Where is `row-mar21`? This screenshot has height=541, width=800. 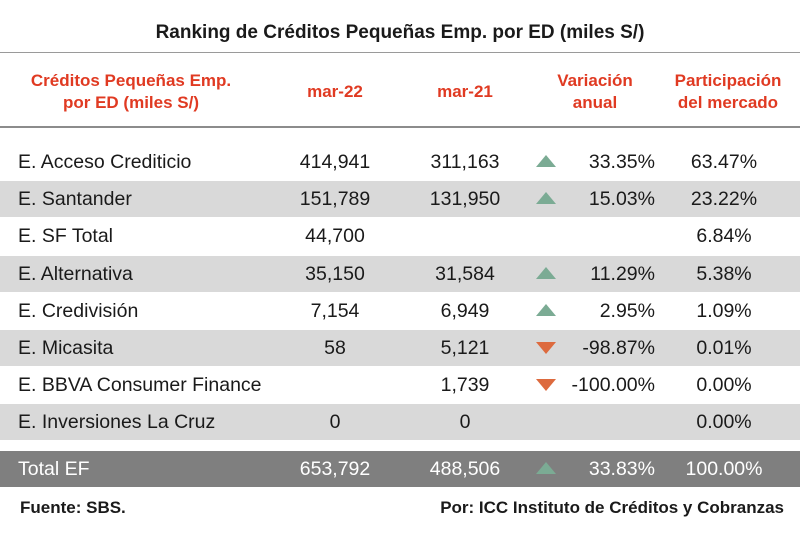 row-mar21 is located at coordinates (465, 236).